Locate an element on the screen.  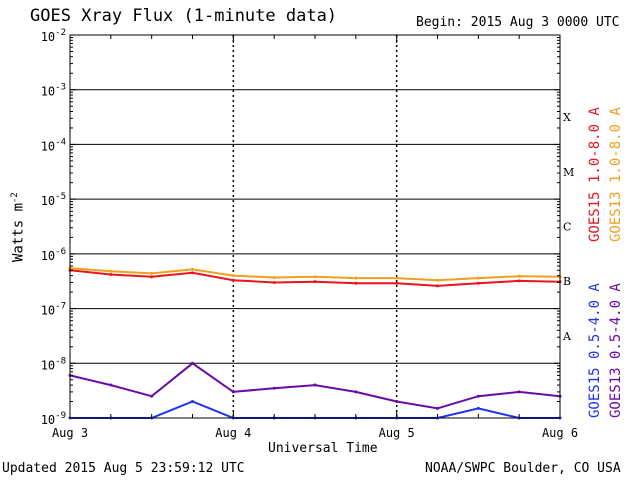
y-tick-label: 10⁻² is located at coordinates (53, 36).